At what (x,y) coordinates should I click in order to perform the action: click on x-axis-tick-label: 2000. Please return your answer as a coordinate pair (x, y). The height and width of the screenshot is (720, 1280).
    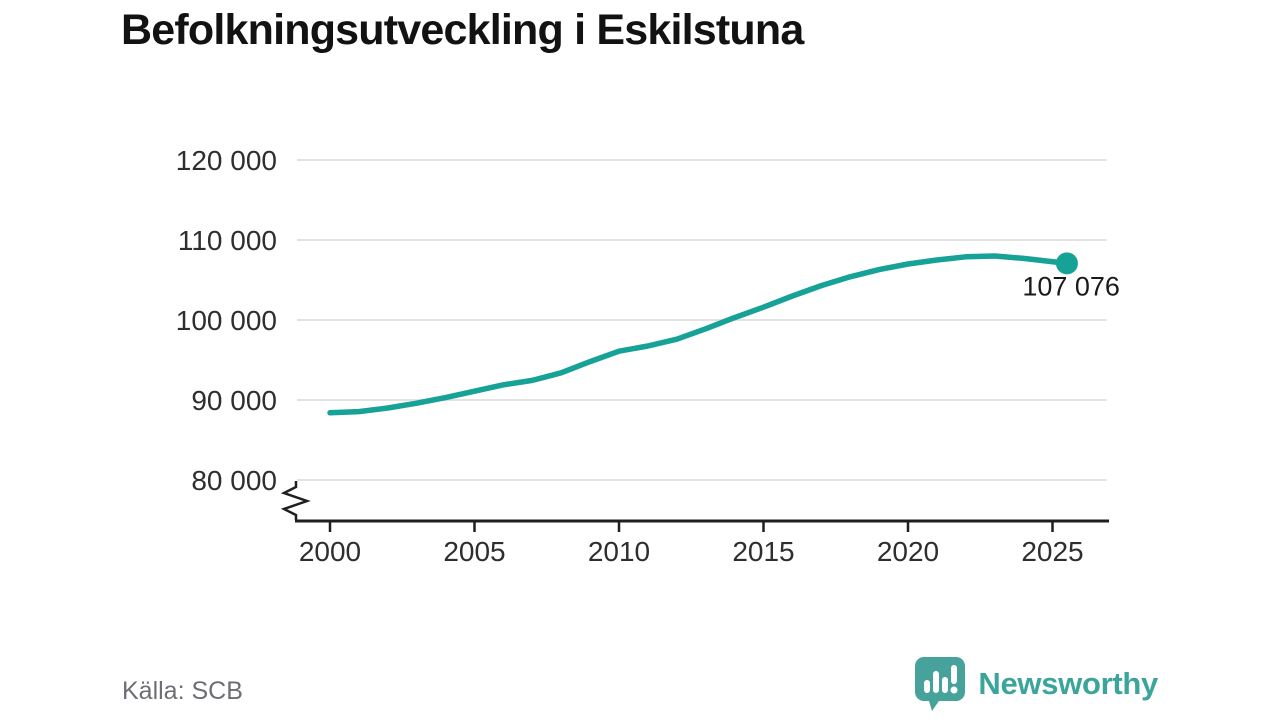
    Looking at the image, I should click on (330, 551).